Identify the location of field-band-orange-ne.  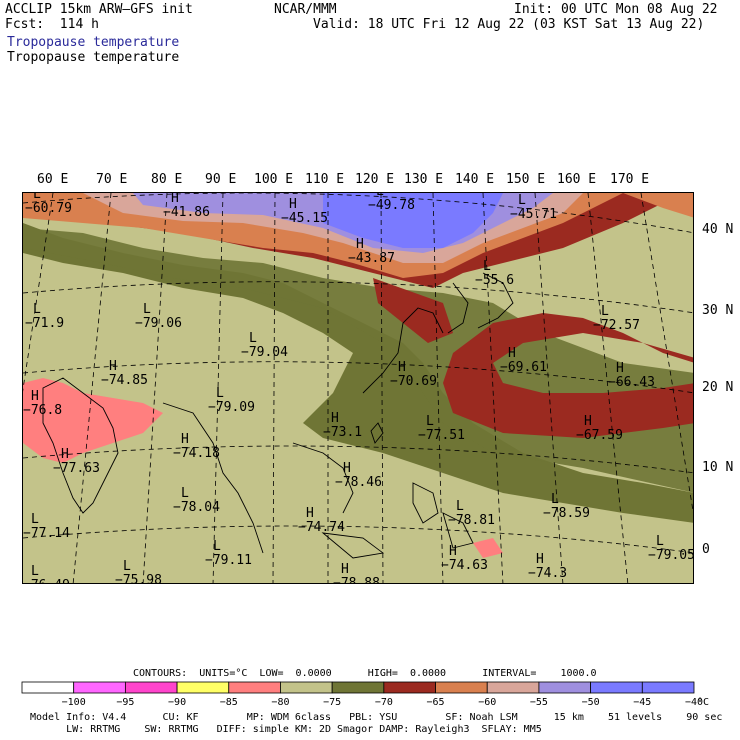
(658, 205).